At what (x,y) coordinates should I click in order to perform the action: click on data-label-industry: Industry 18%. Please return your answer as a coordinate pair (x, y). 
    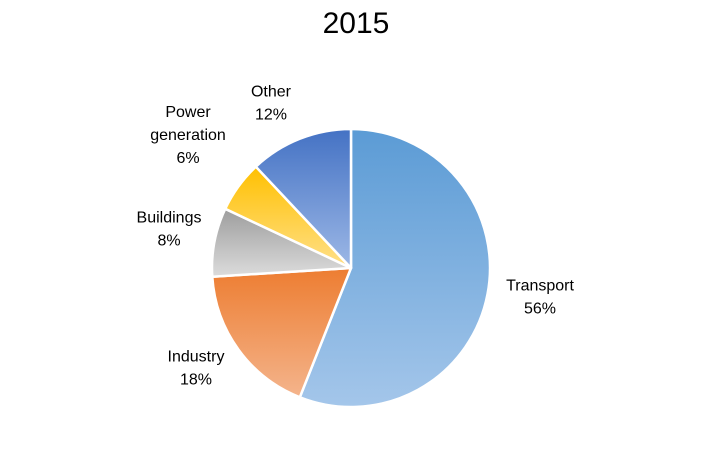
    Looking at the image, I should click on (196, 369).